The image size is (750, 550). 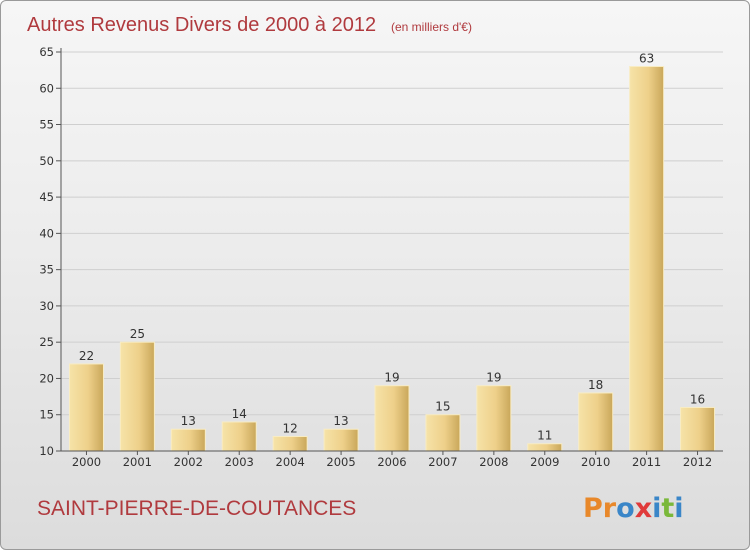 I want to click on bar-value-label: 12, so click(x=290, y=428).